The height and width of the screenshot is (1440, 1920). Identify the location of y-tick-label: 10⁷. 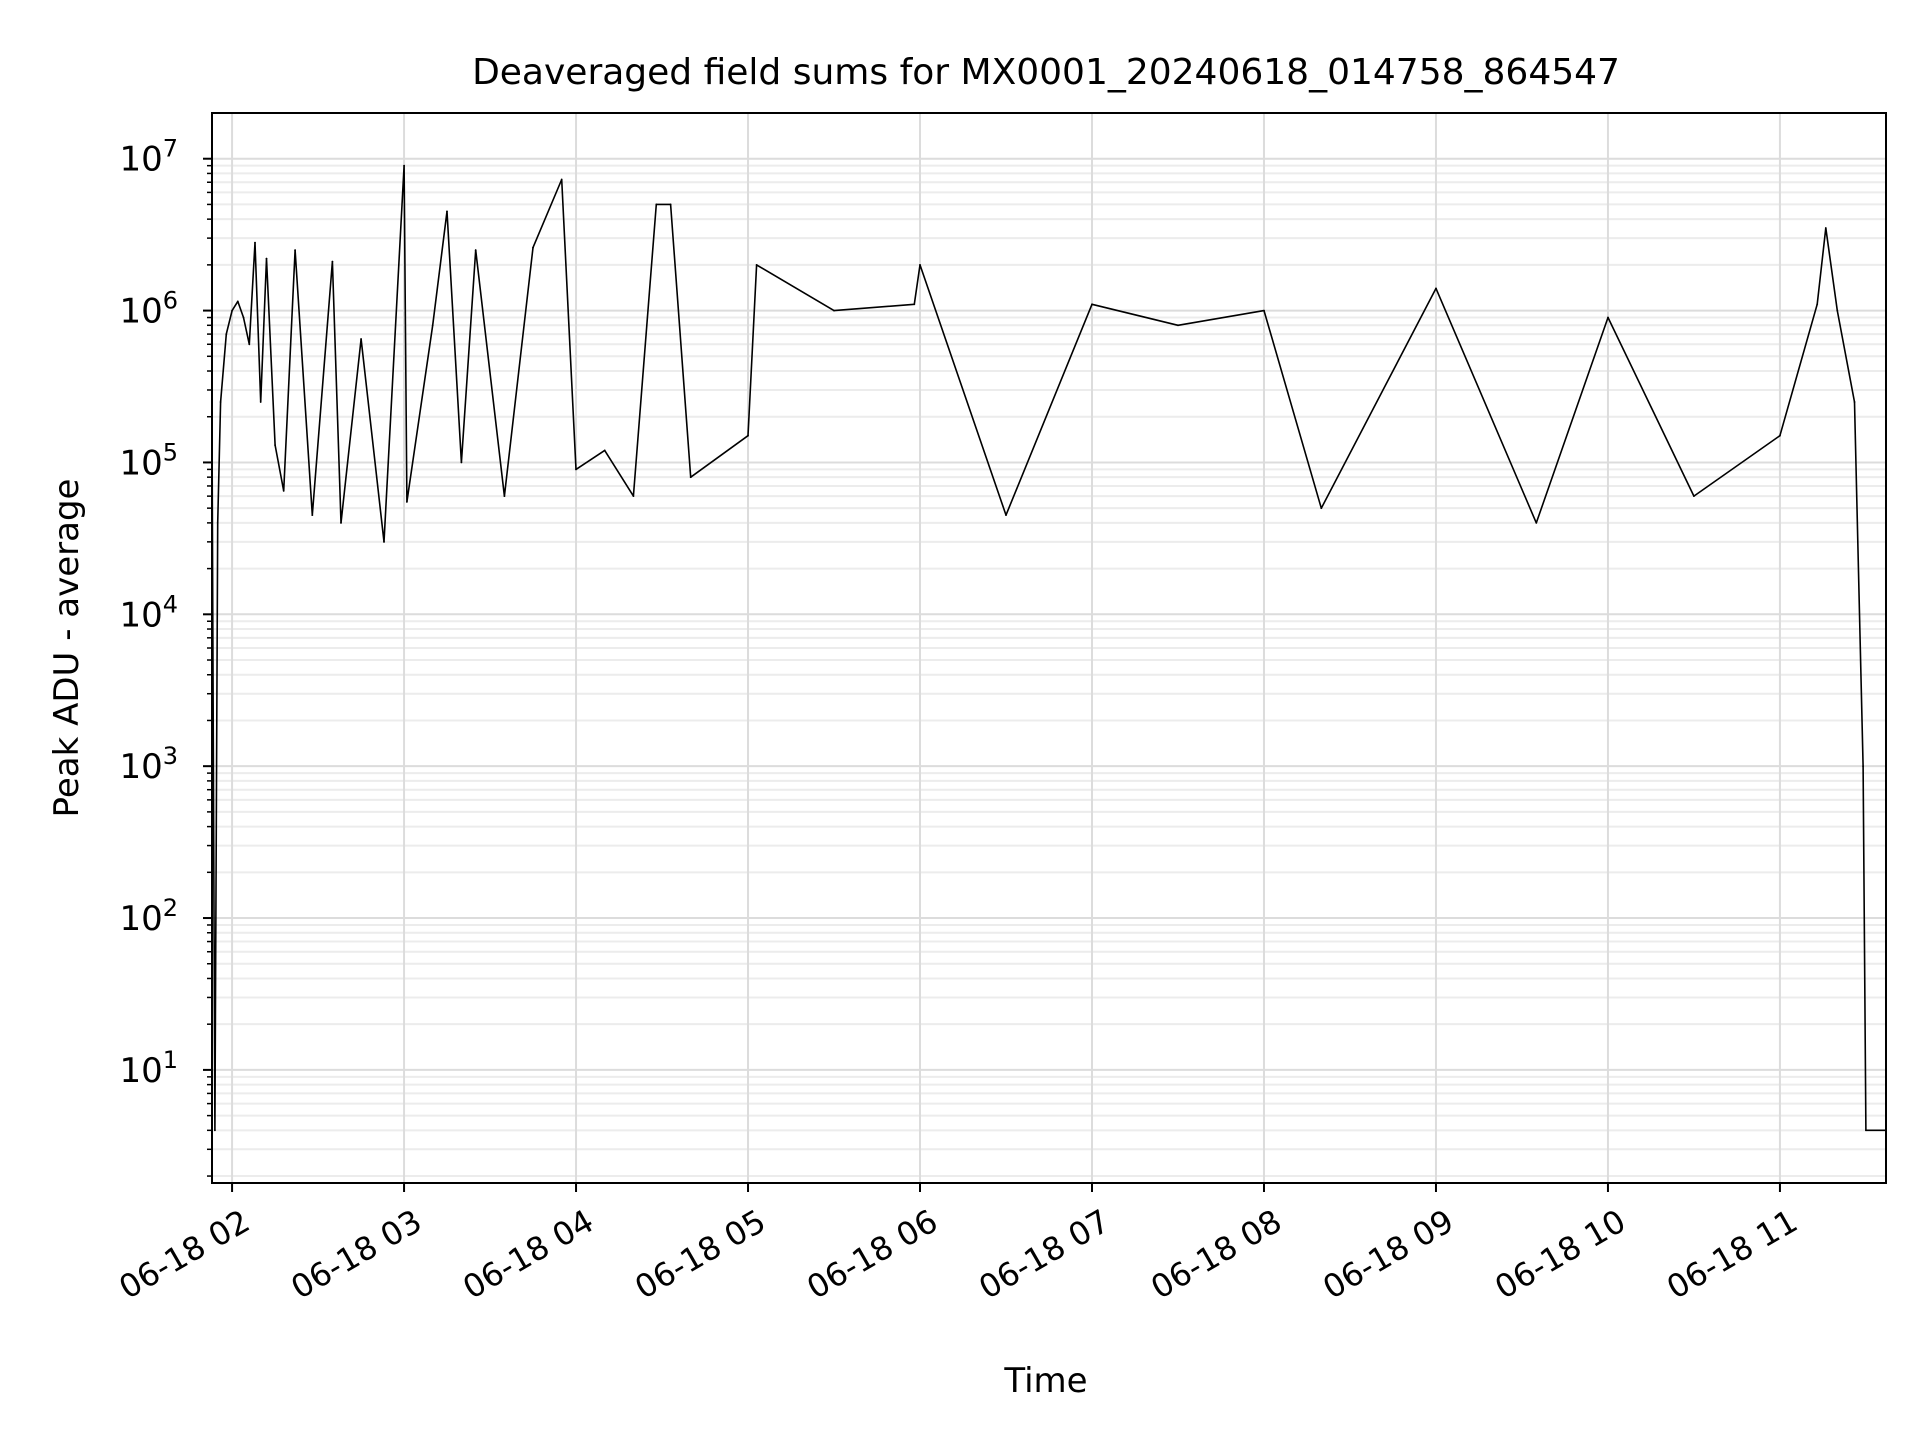
(148, 157).